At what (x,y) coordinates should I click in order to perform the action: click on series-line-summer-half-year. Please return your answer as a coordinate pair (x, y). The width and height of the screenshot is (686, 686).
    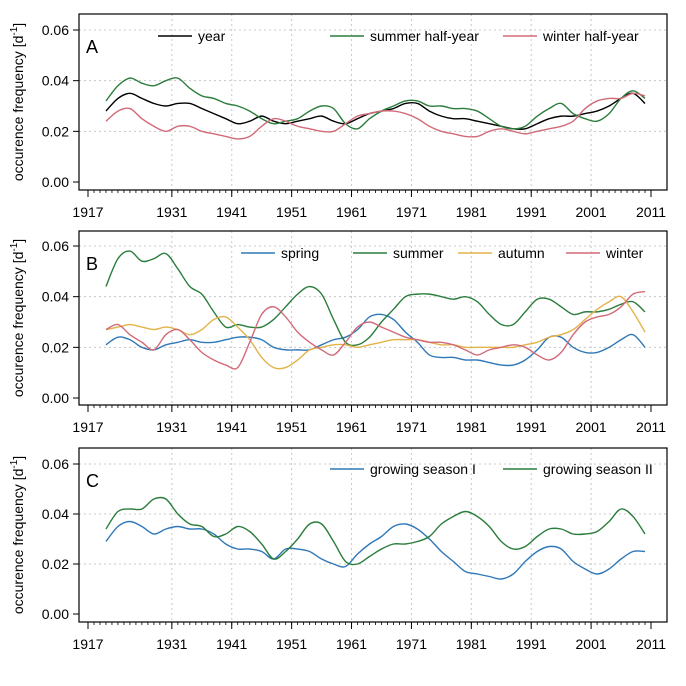
    Looking at the image, I should click on (375, 103).